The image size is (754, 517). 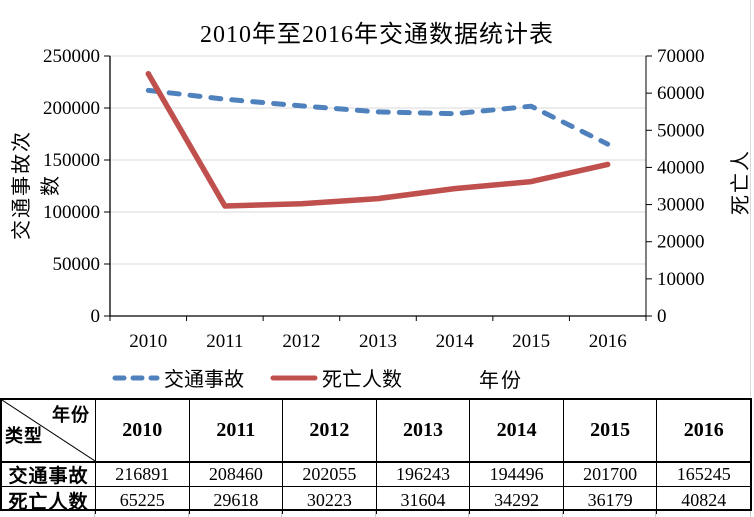 What do you see at coordinates (662, 316) in the screenshot?
I see `right-tick-label: 0` at bounding box center [662, 316].